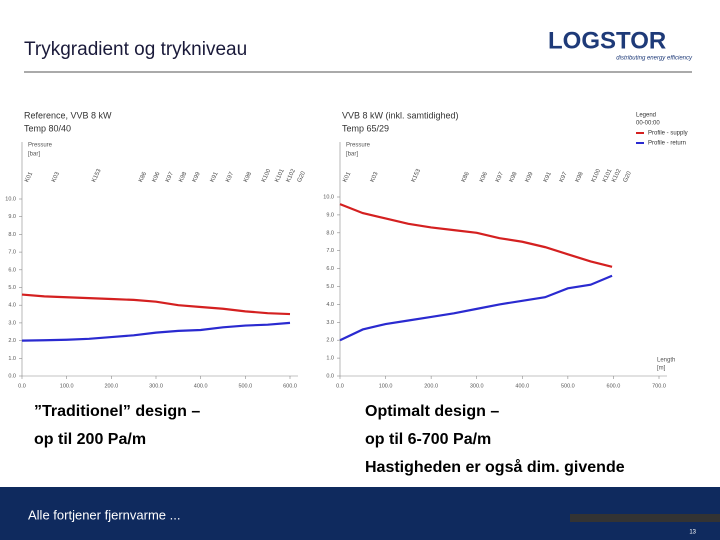 This screenshot has width=720, height=540. What do you see at coordinates (117, 411) in the screenshot?
I see `caption: ”Traditionel” design –` at bounding box center [117, 411].